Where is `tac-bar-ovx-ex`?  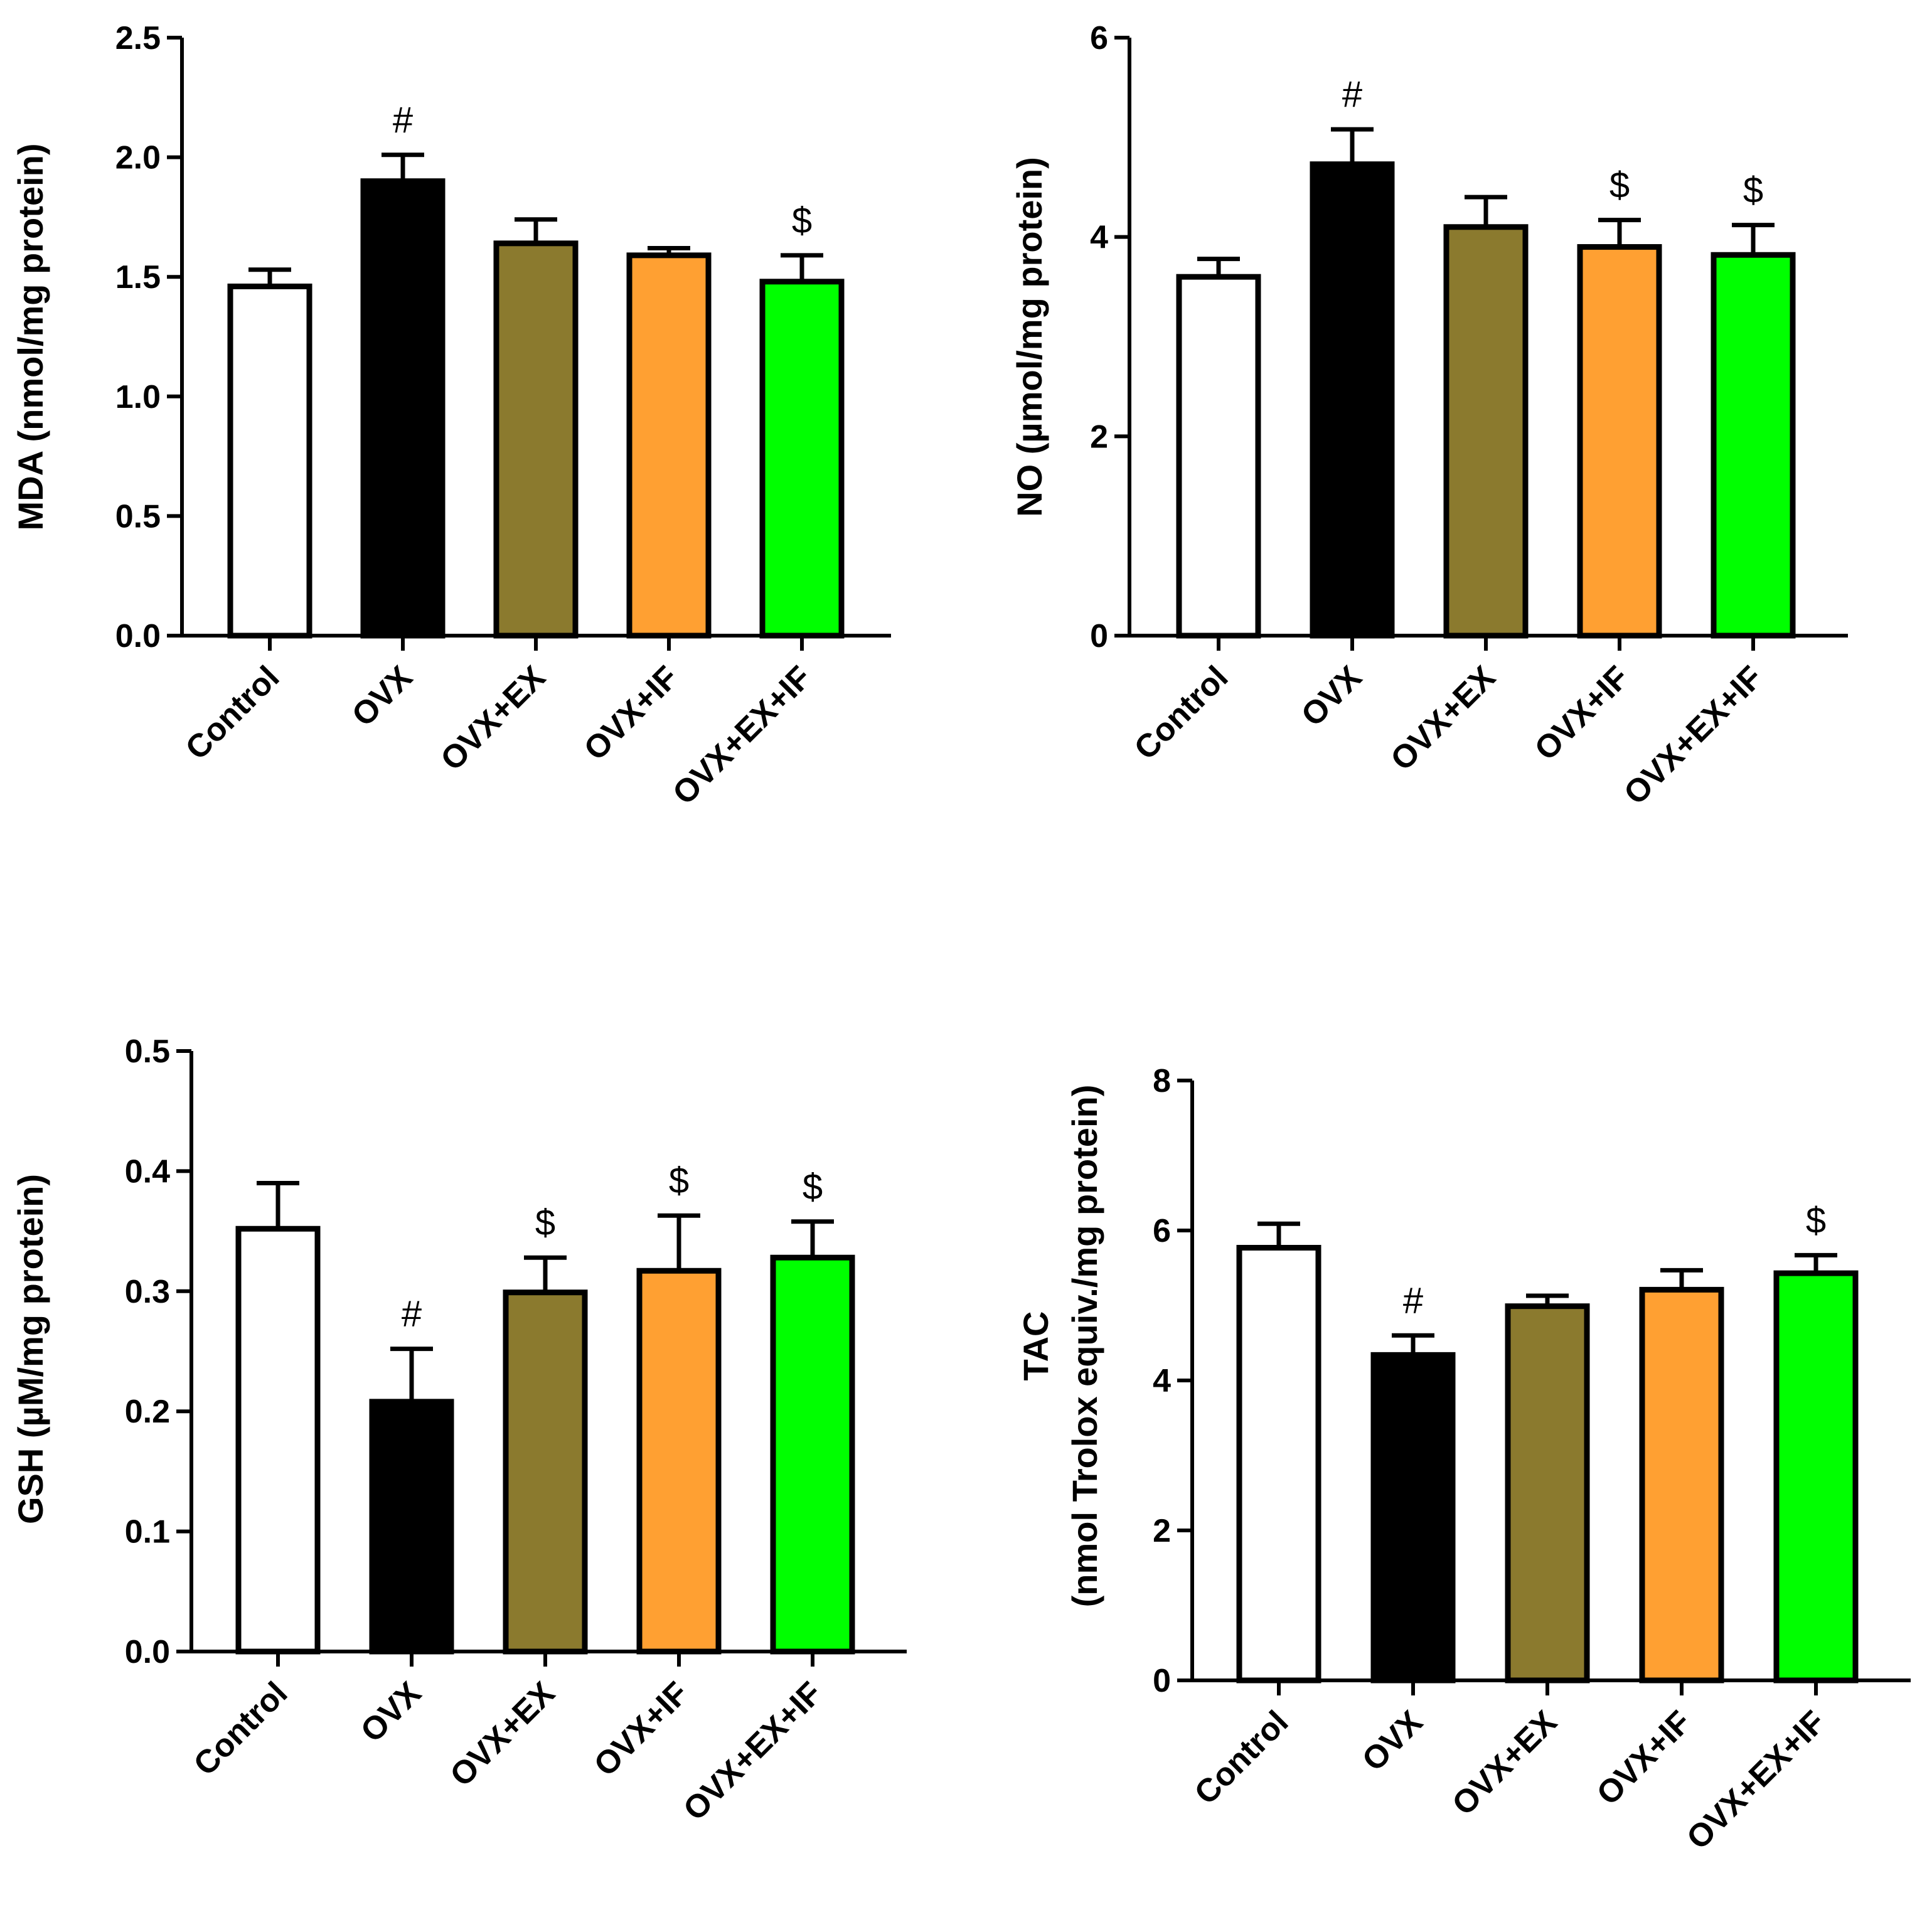 tac-bar-ovx-ex is located at coordinates (1547, 1493).